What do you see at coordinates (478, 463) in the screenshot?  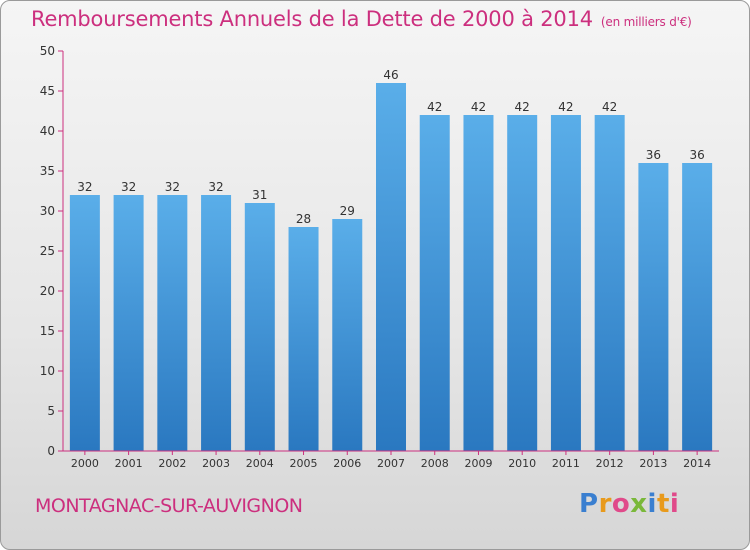 I see `x-tick-label-2009: 2009` at bounding box center [478, 463].